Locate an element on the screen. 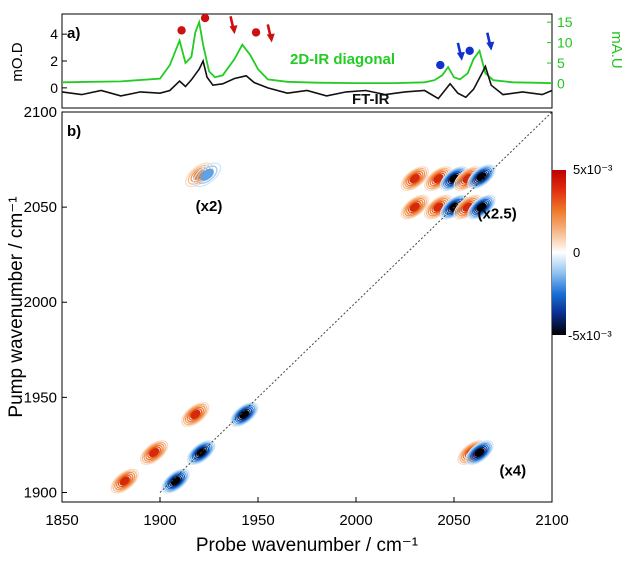 The image size is (630, 563). colorbar-max-label: 5x10⁻³ is located at coordinates (593, 169).